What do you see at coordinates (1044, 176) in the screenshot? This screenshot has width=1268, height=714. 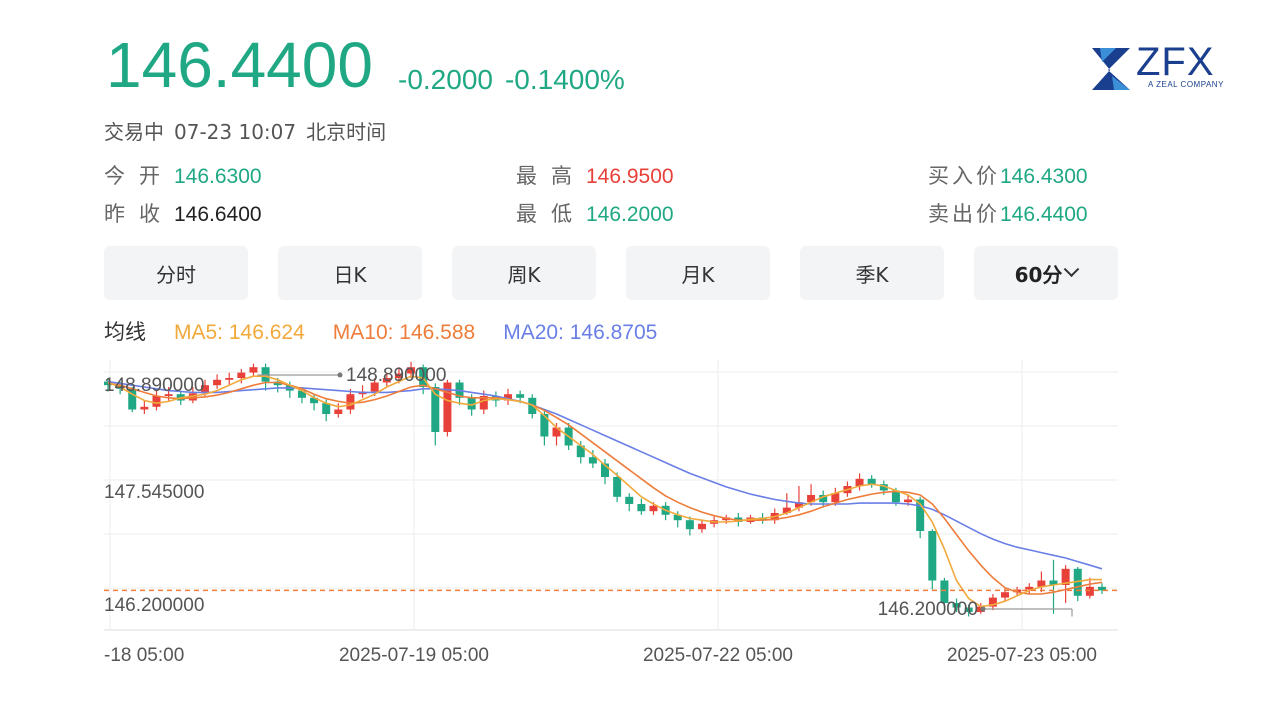 I see `stat-bid-value: 146.4300` at bounding box center [1044, 176].